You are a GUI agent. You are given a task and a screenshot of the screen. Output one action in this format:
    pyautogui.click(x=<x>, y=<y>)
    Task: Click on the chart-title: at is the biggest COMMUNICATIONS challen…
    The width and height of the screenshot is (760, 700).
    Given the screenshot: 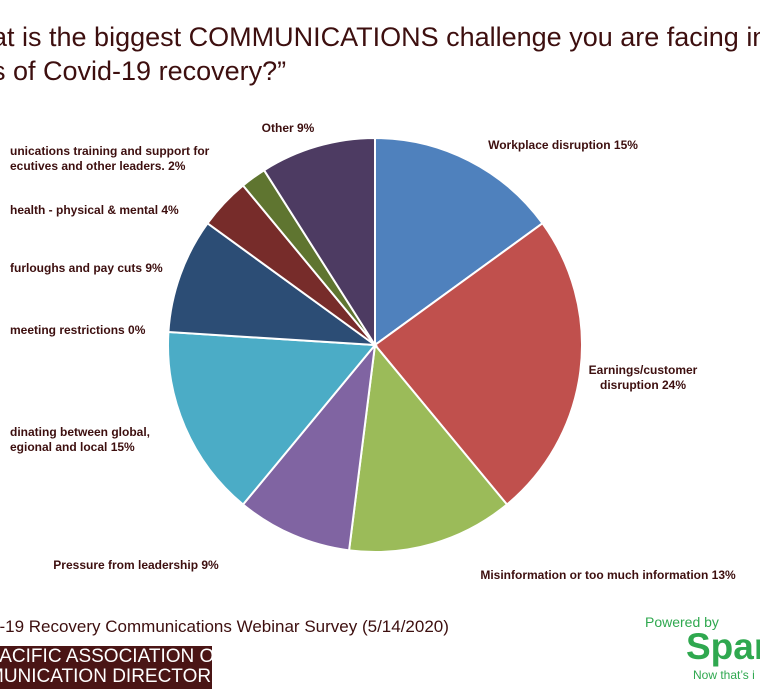 What is the action you would take?
    pyautogui.click(x=380, y=54)
    